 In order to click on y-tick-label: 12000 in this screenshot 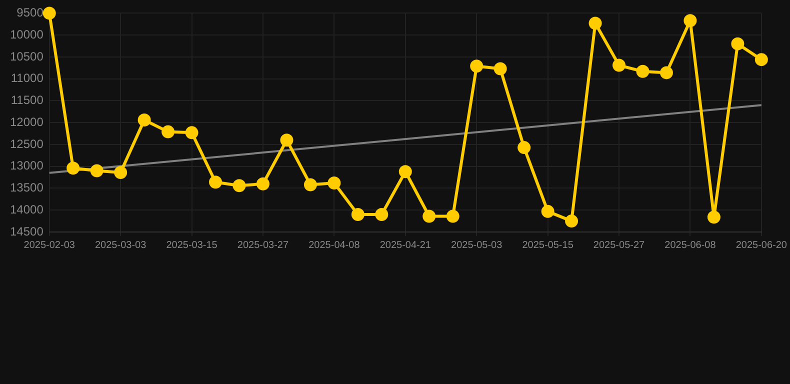, I will do `click(27, 121)`.